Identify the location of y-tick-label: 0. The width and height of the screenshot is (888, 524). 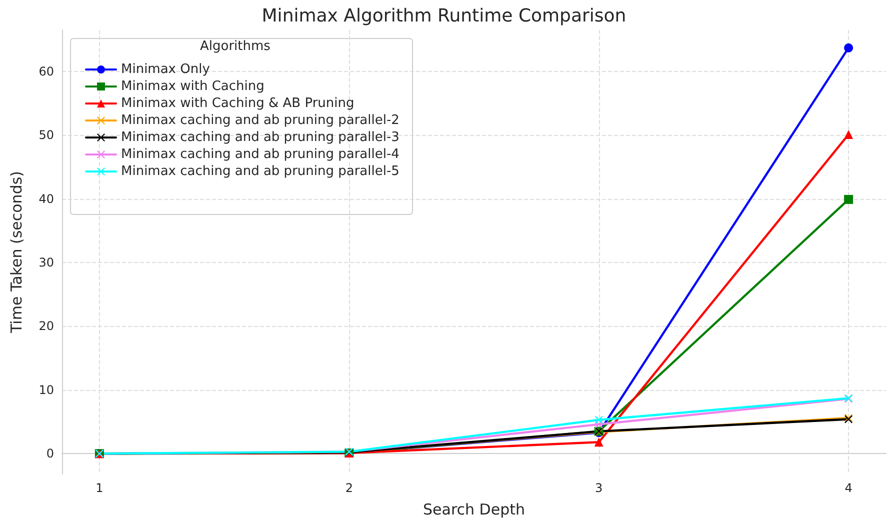
(50, 453).